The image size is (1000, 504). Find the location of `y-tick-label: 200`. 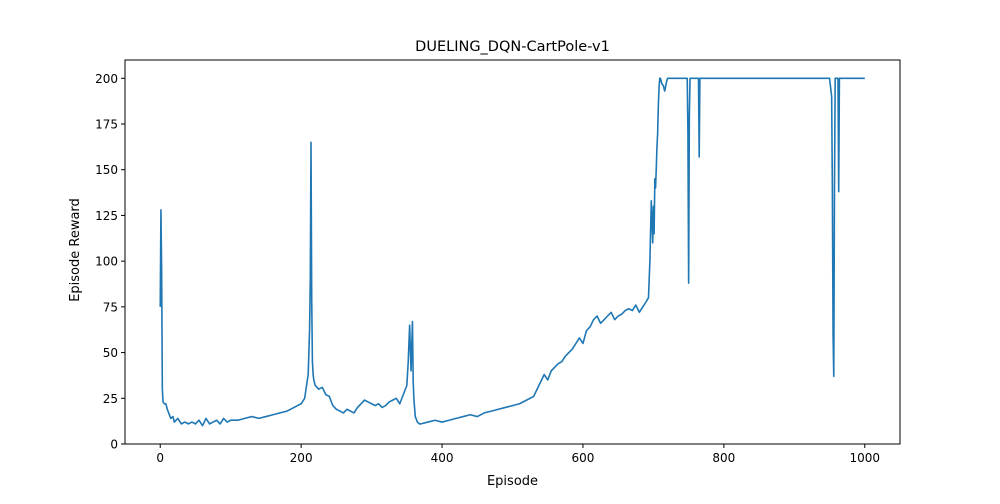

y-tick-label: 200 is located at coordinates (106, 79).